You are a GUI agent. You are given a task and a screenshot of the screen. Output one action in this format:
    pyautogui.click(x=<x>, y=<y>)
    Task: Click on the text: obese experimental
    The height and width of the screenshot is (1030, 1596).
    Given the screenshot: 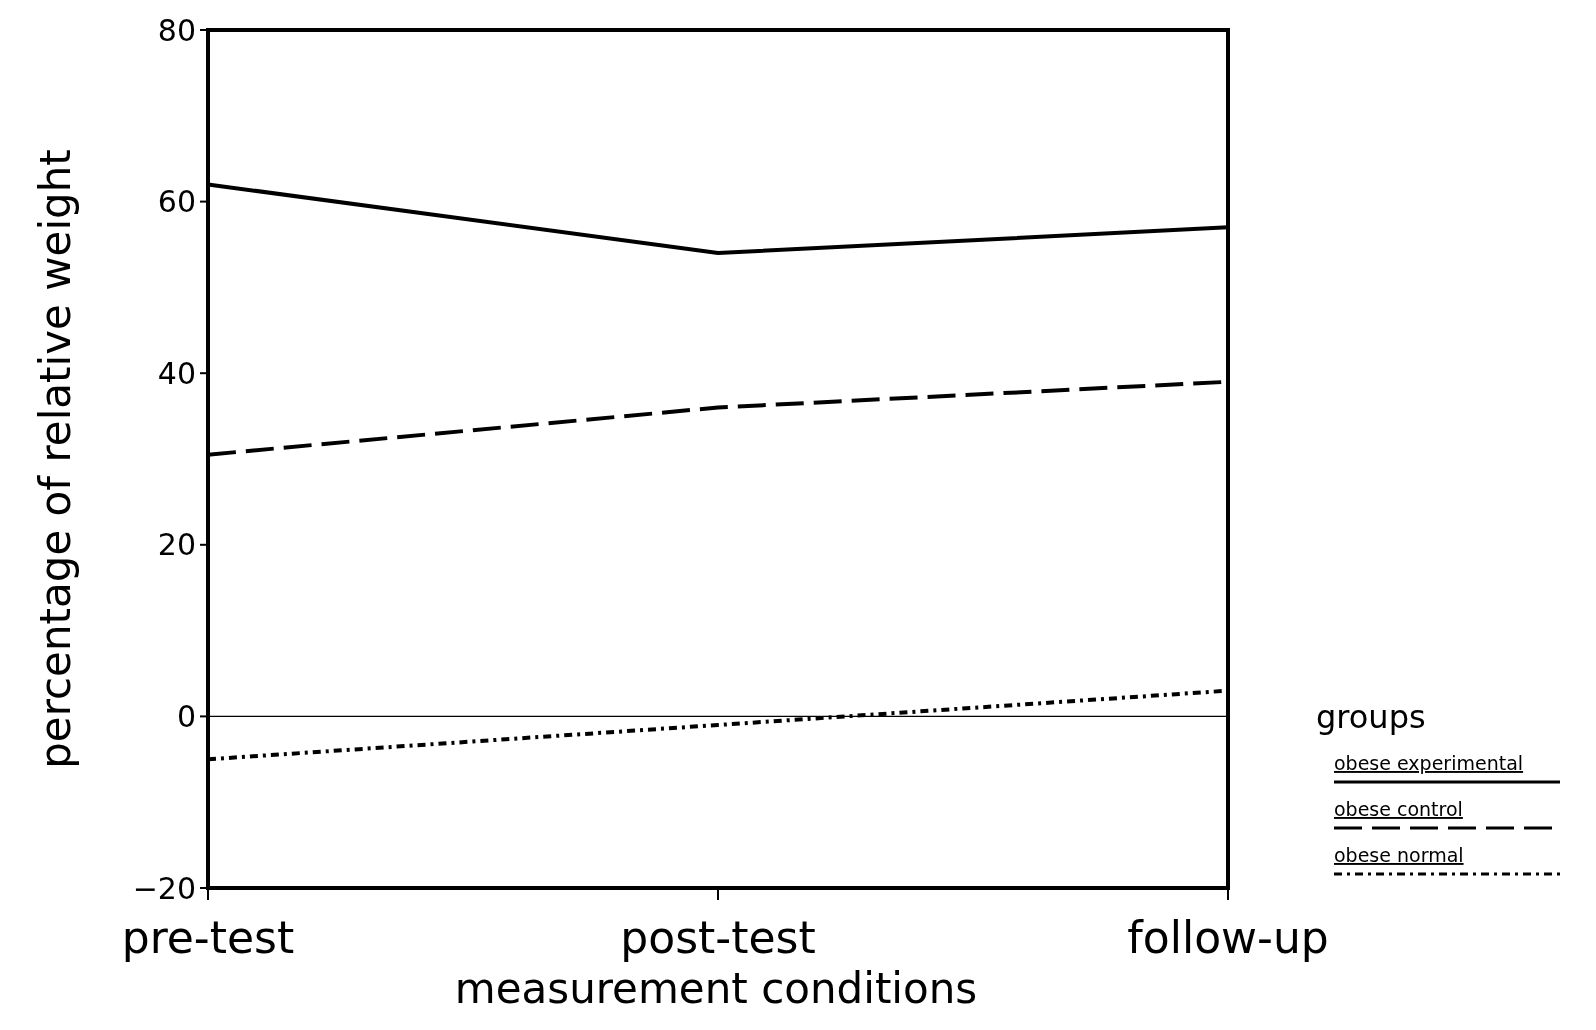 What is the action you would take?
    pyautogui.click(x=1429, y=763)
    